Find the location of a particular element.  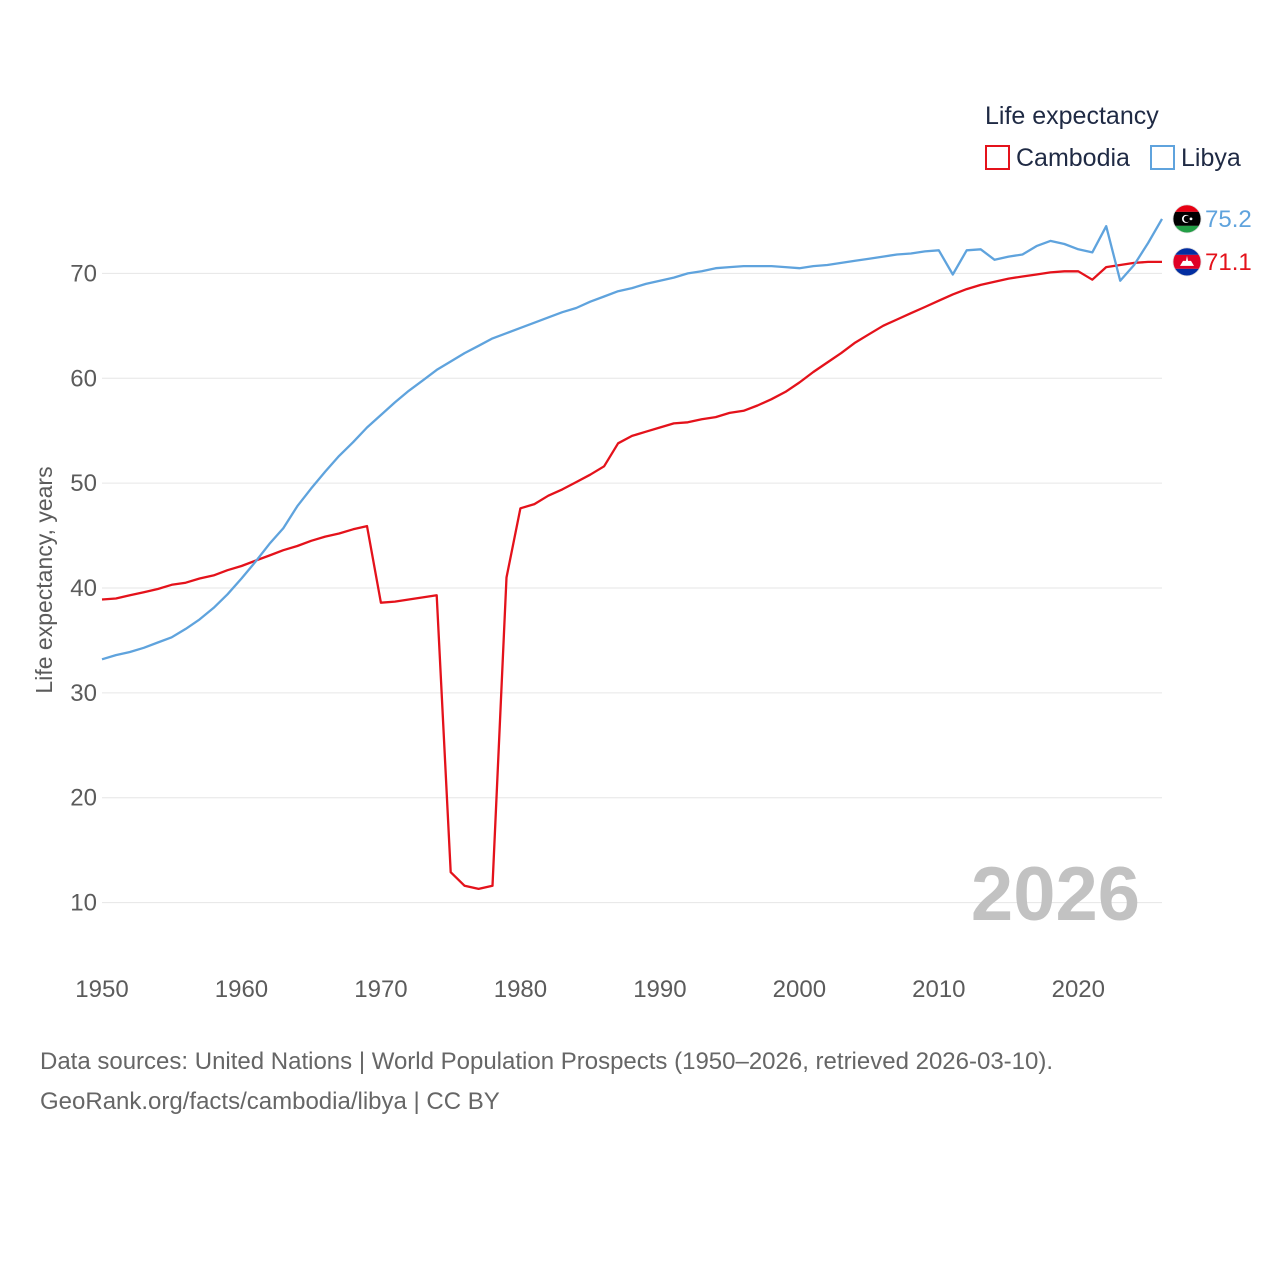

cambodia-flag-icon is located at coordinates (1187, 262).